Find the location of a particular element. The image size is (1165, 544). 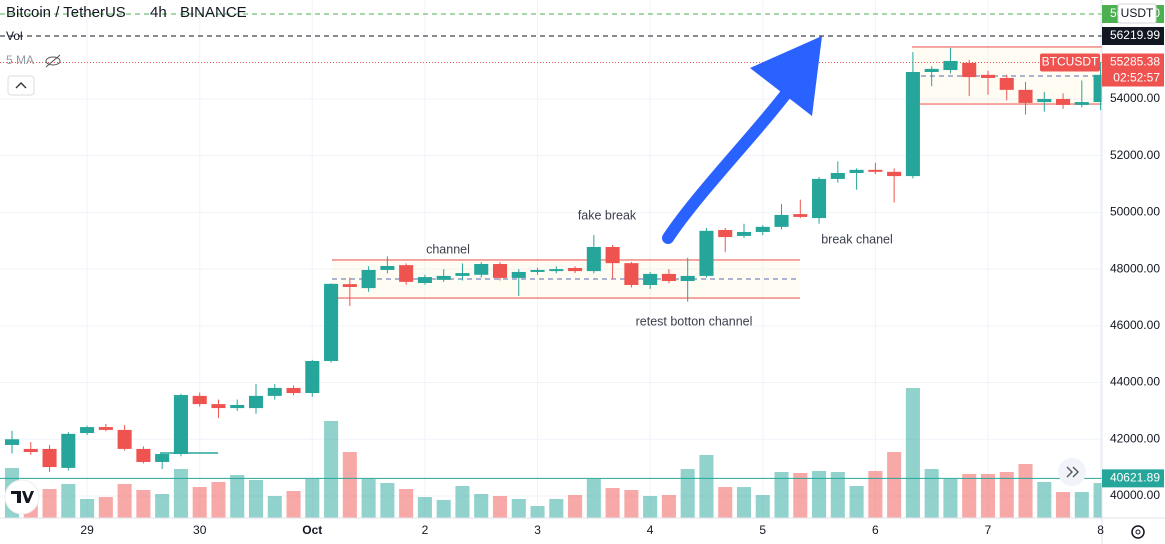

arrow is located at coordinates (742, 140).